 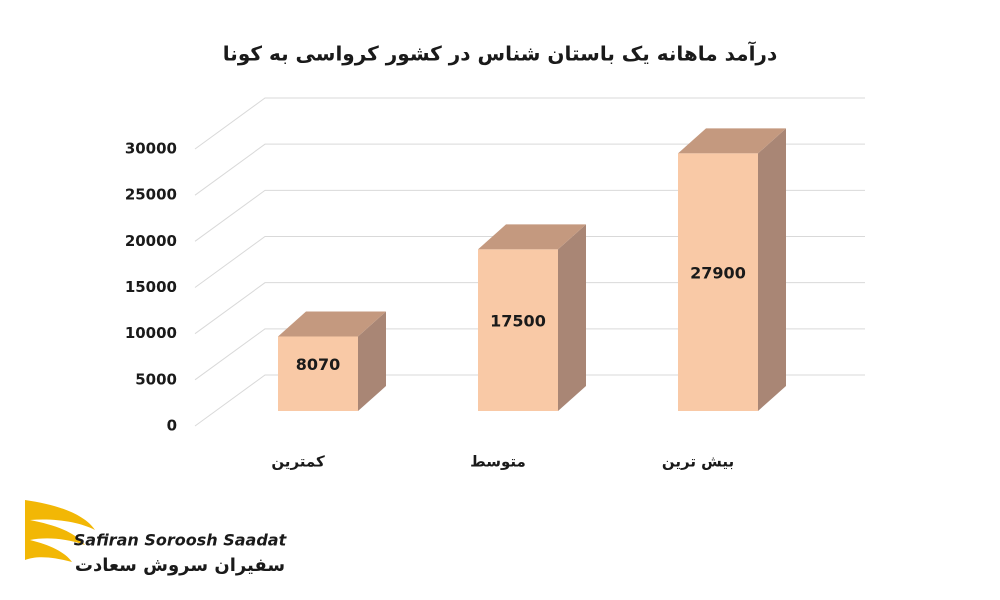 What do you see at coordinates (151, 195) in the screenshot?
I see `y-tick-label: 25000` at bounding box center [151, 195].